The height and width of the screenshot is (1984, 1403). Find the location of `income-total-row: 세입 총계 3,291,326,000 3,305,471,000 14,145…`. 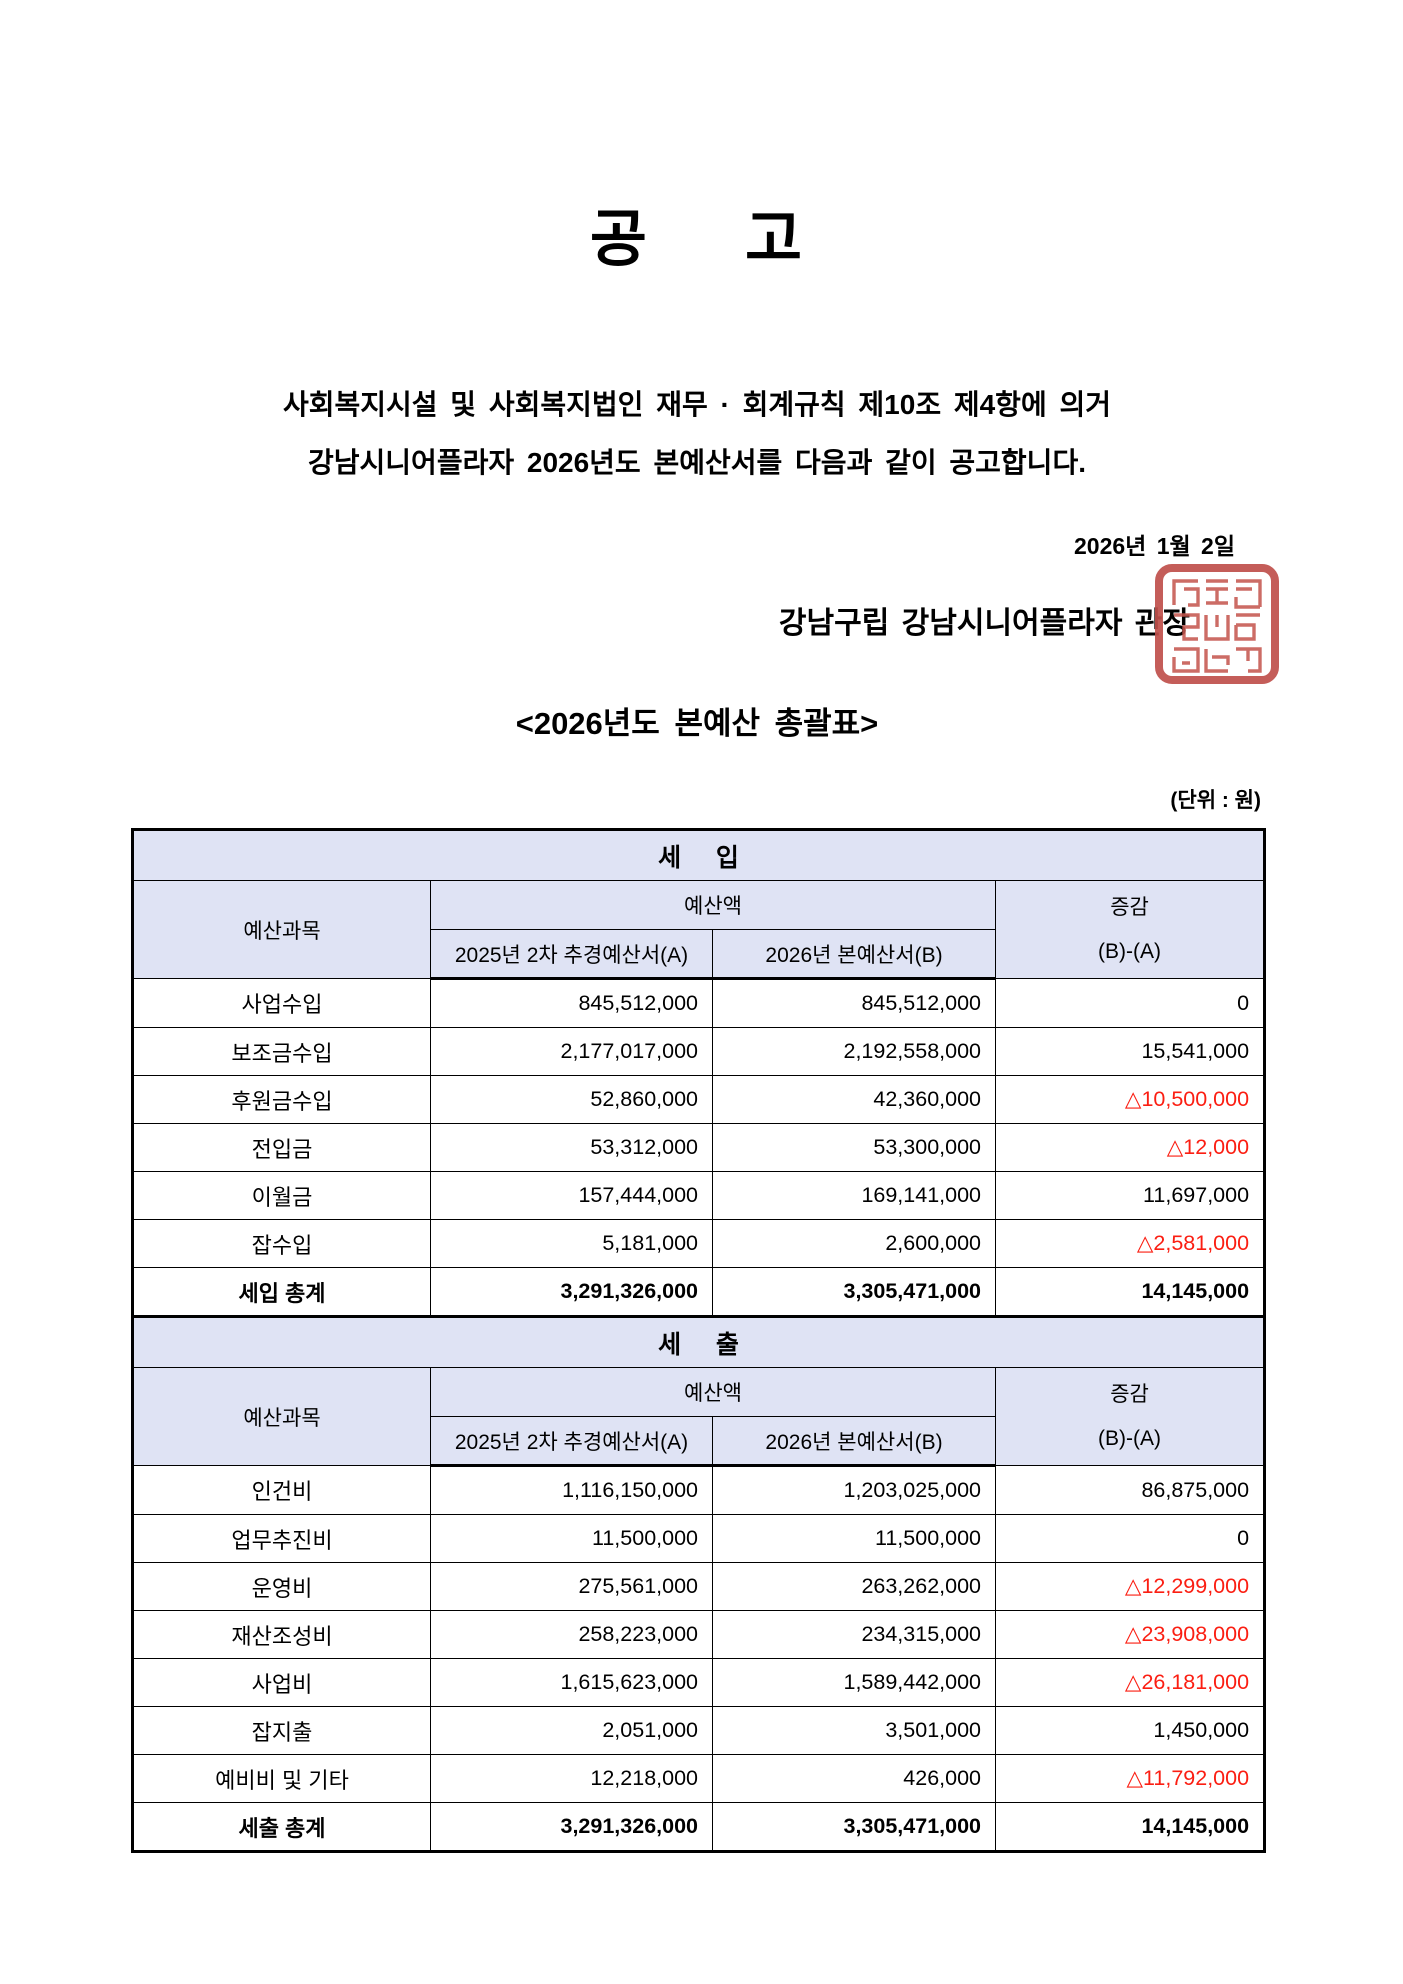

income-total-row: 세입 총계 3,291,326,000 3,305,471,000 14,145… is located at coordinates (699, 1292).